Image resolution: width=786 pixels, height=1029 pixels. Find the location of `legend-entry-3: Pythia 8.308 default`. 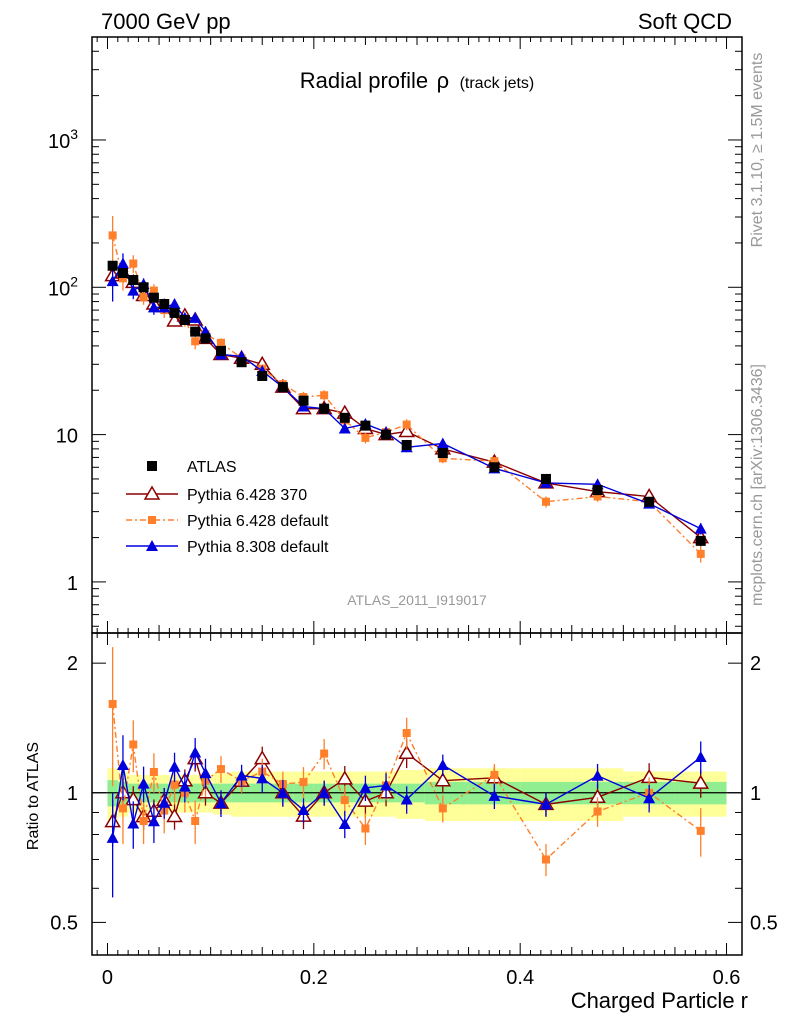

legend-entry-3: Pythia 8.308 default is located at coordinates (227, 547).